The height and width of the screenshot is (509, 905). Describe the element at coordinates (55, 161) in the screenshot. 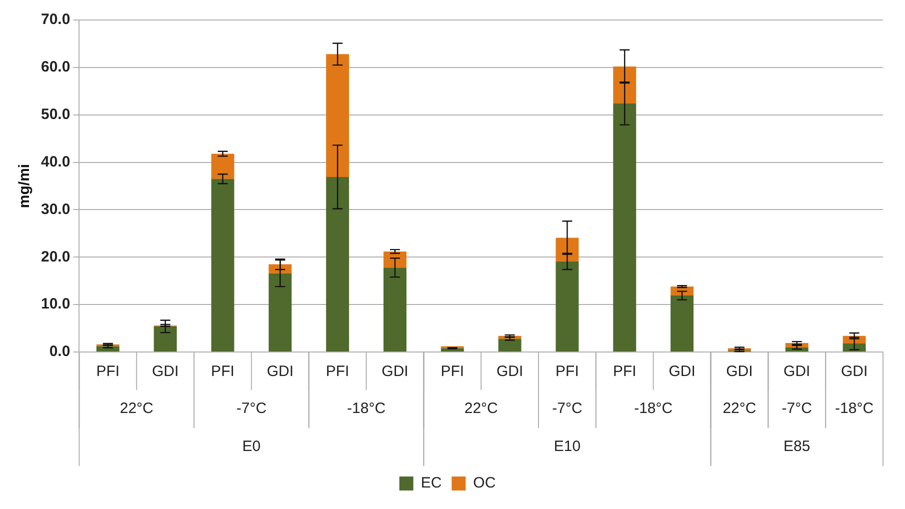

I see `y-tick-label: 40.0` at that location.